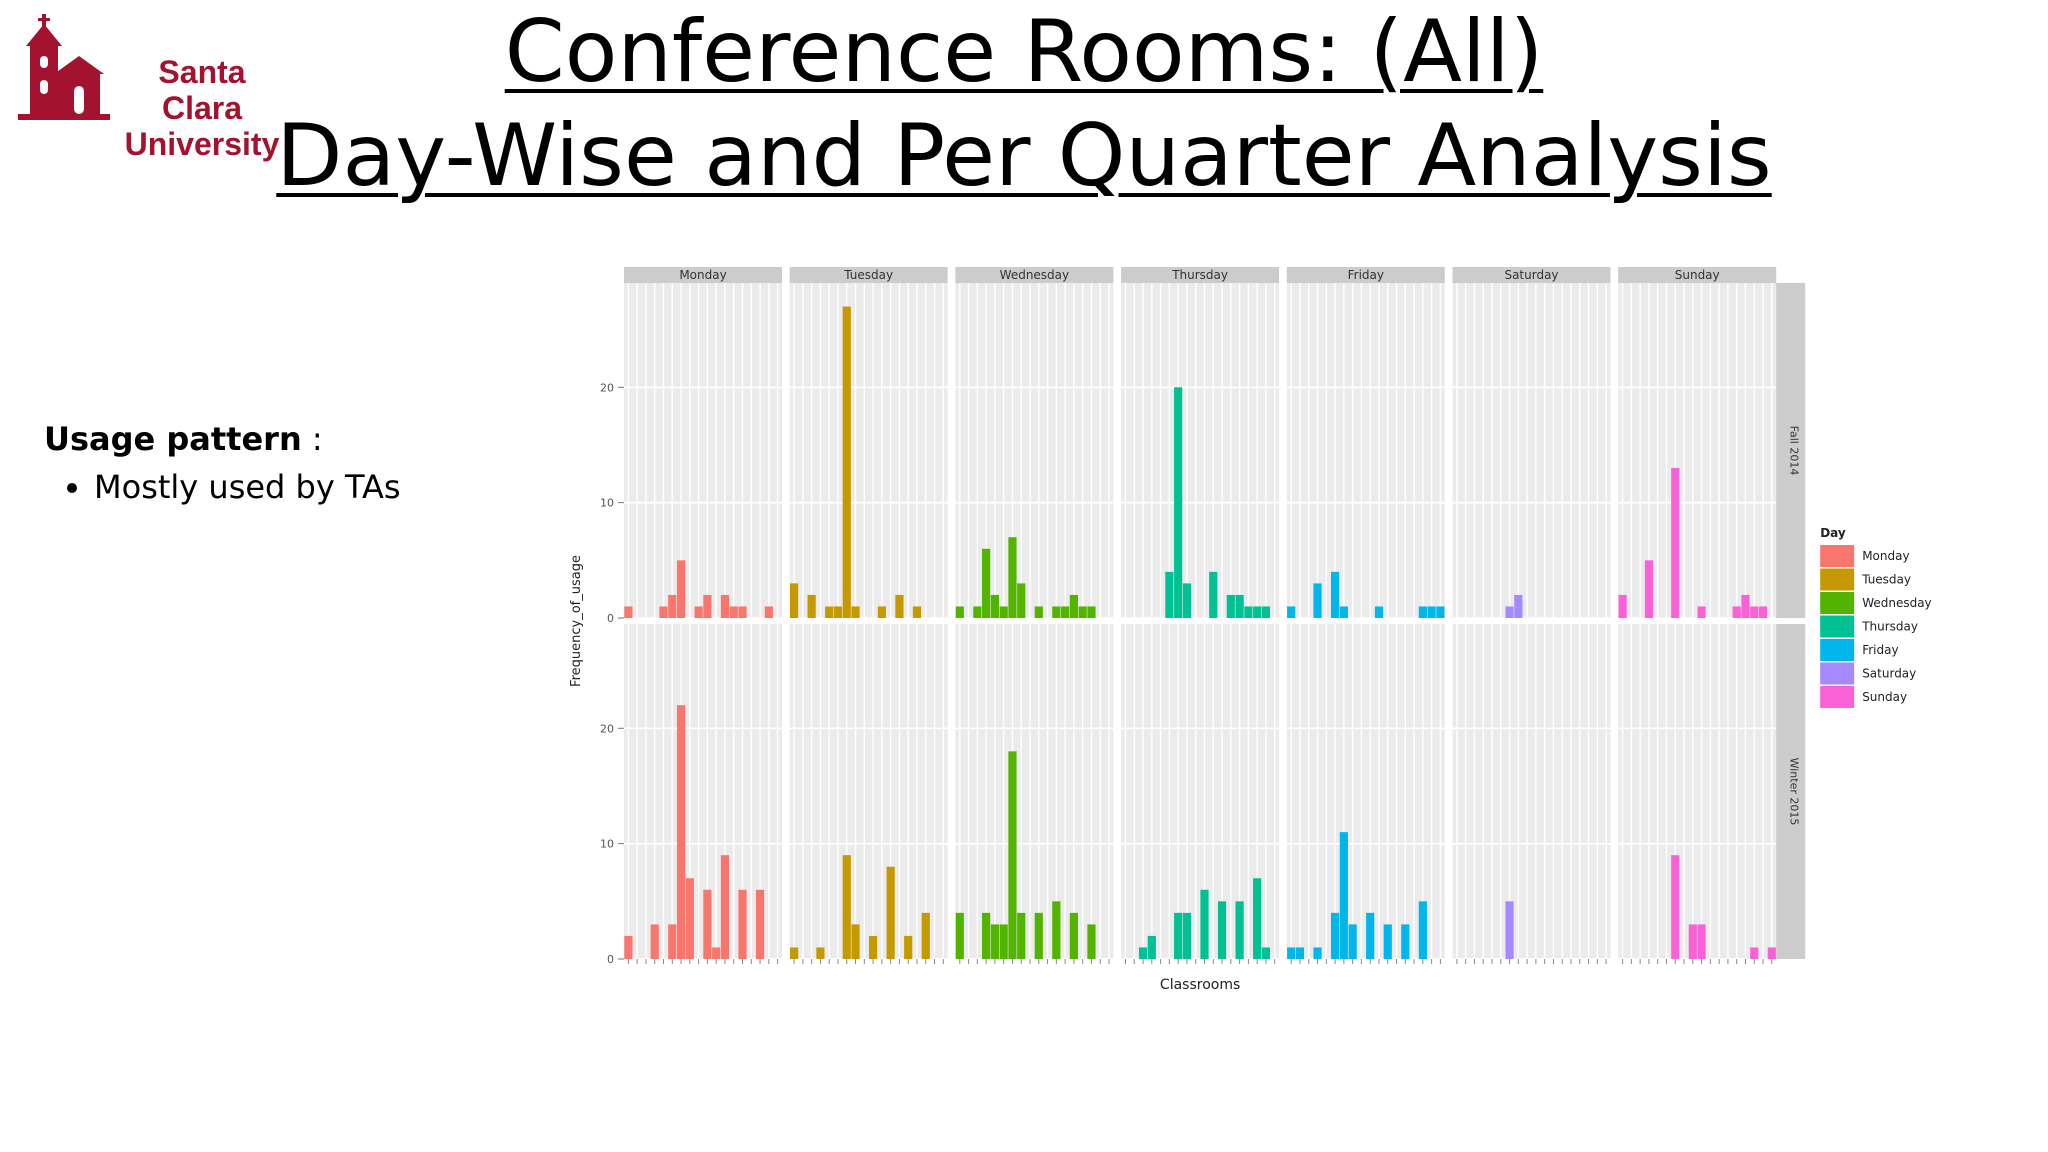 The height and width of the screenshot is (1152, 2048). I want to click on facet-label-sunday: Sunday, so click(1697, 275).